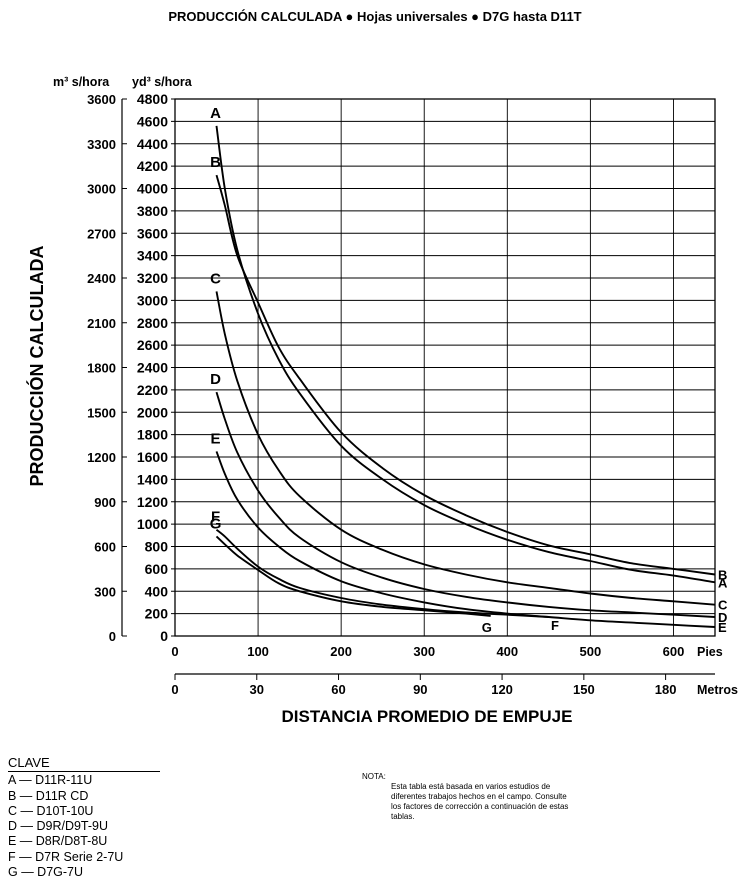 The image size is (750, 895). I want to click on x-tick-label-m: 90, so click(420, 689).